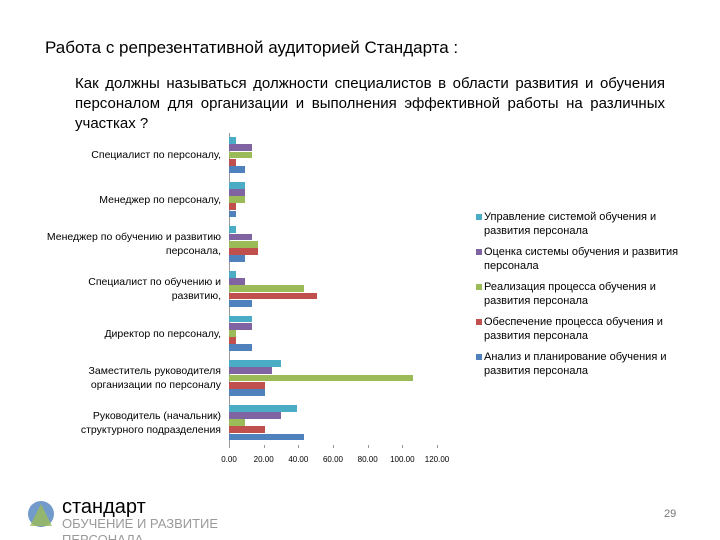  I want to click on x-tick-label: 60.00, so click(333, 459).